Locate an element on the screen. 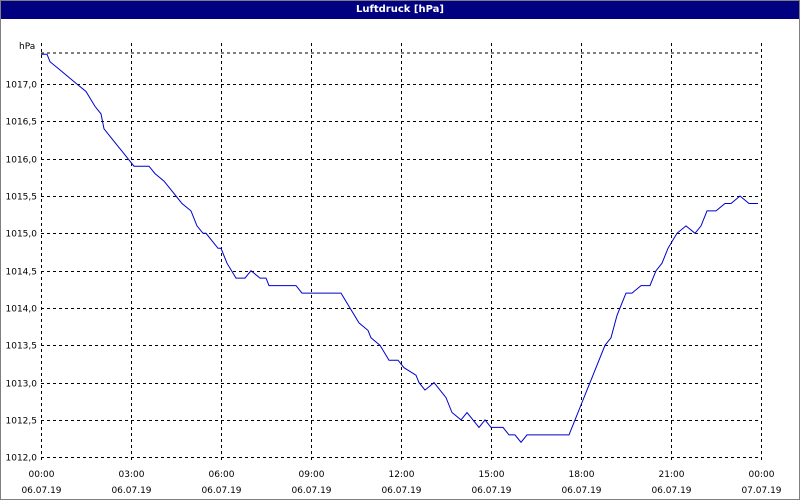 This screenshot has width=800, height=500. y-tick-label: 1014,5 is located at coordinates (22, 273).